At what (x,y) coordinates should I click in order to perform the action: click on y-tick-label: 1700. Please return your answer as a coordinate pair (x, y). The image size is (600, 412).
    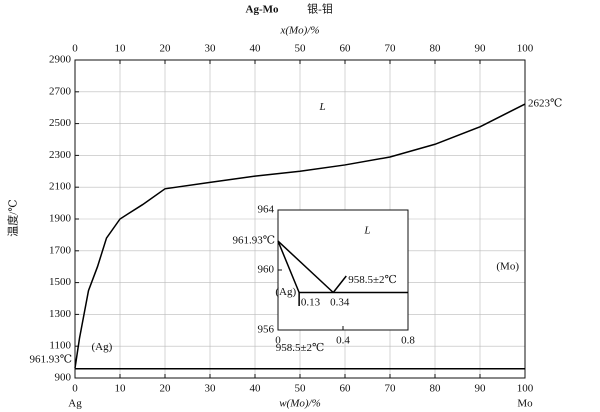
    Looking at the image, I should click on (60, 250).